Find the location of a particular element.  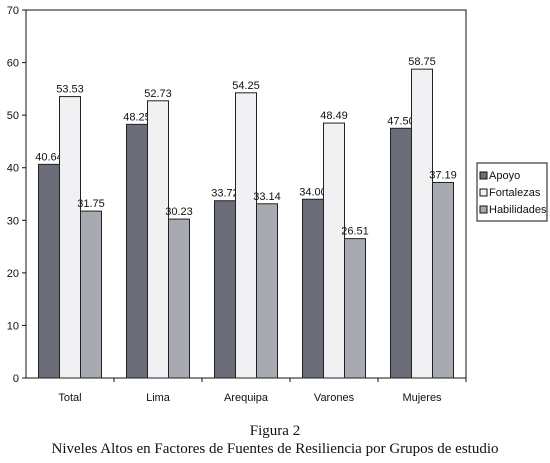

y-tick-label: 30 is located at coordinates (13, 221).